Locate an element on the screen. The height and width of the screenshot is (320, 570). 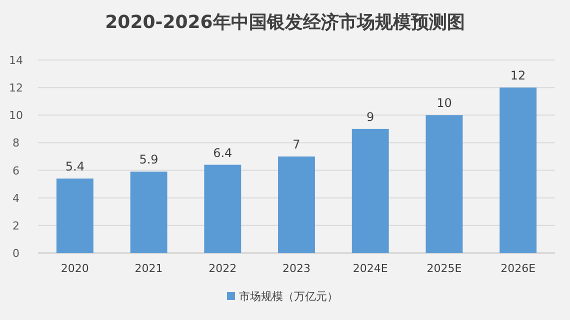
legend-label: 市场规模（万亿元） is located at coordinates (288, 296).